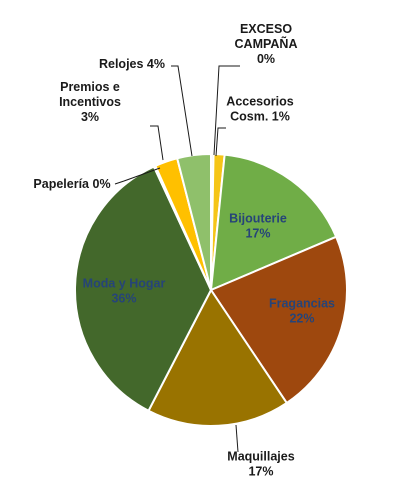 This screenshot has height=490, width=410. I want to click on data-label-moda-y-hogar: Moda y Hogar 36%, so click(124, 291).